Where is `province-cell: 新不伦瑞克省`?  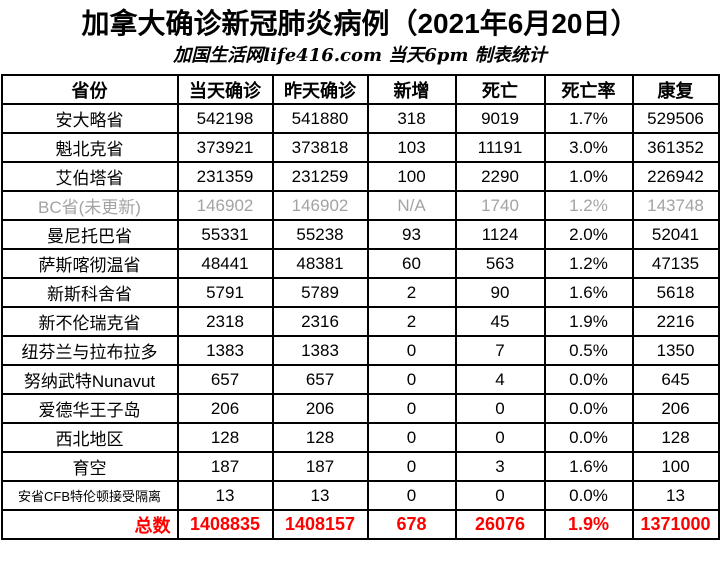 province-cell: 新不伦瑞克省 is located at coordinates (89, 321).